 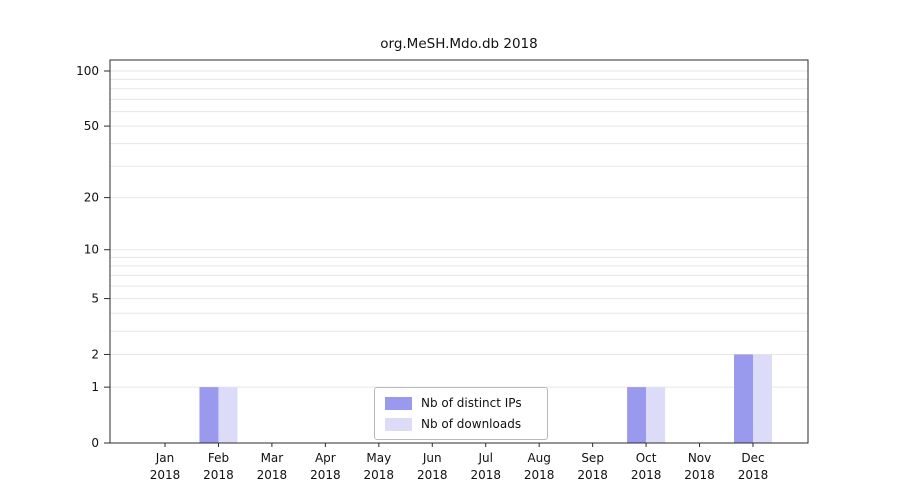 I want to click on legend-label-distinct-ips: Nb of distinct IPs, so click(x=471, y=403).